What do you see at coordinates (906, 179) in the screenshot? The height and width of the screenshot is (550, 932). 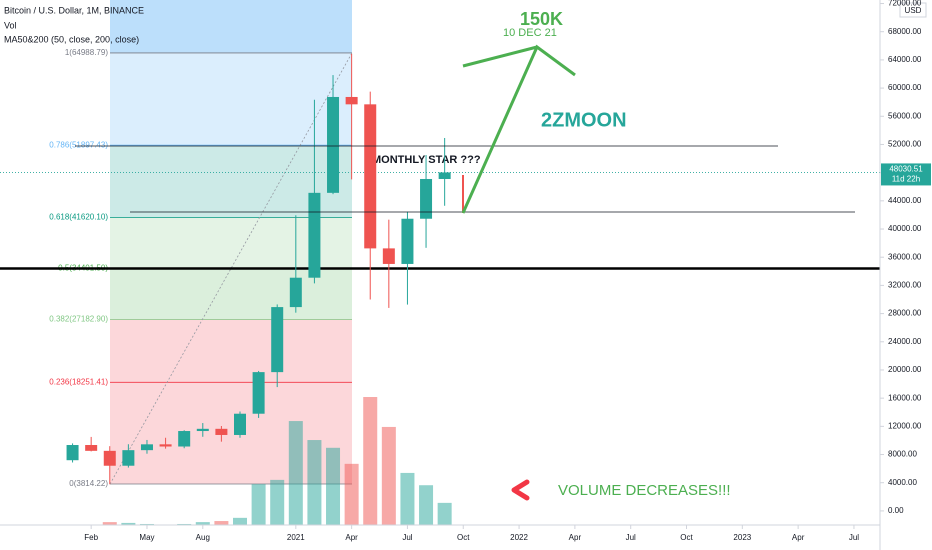 I see `countdown: 11d 22h` at bounding box center [906, 179].